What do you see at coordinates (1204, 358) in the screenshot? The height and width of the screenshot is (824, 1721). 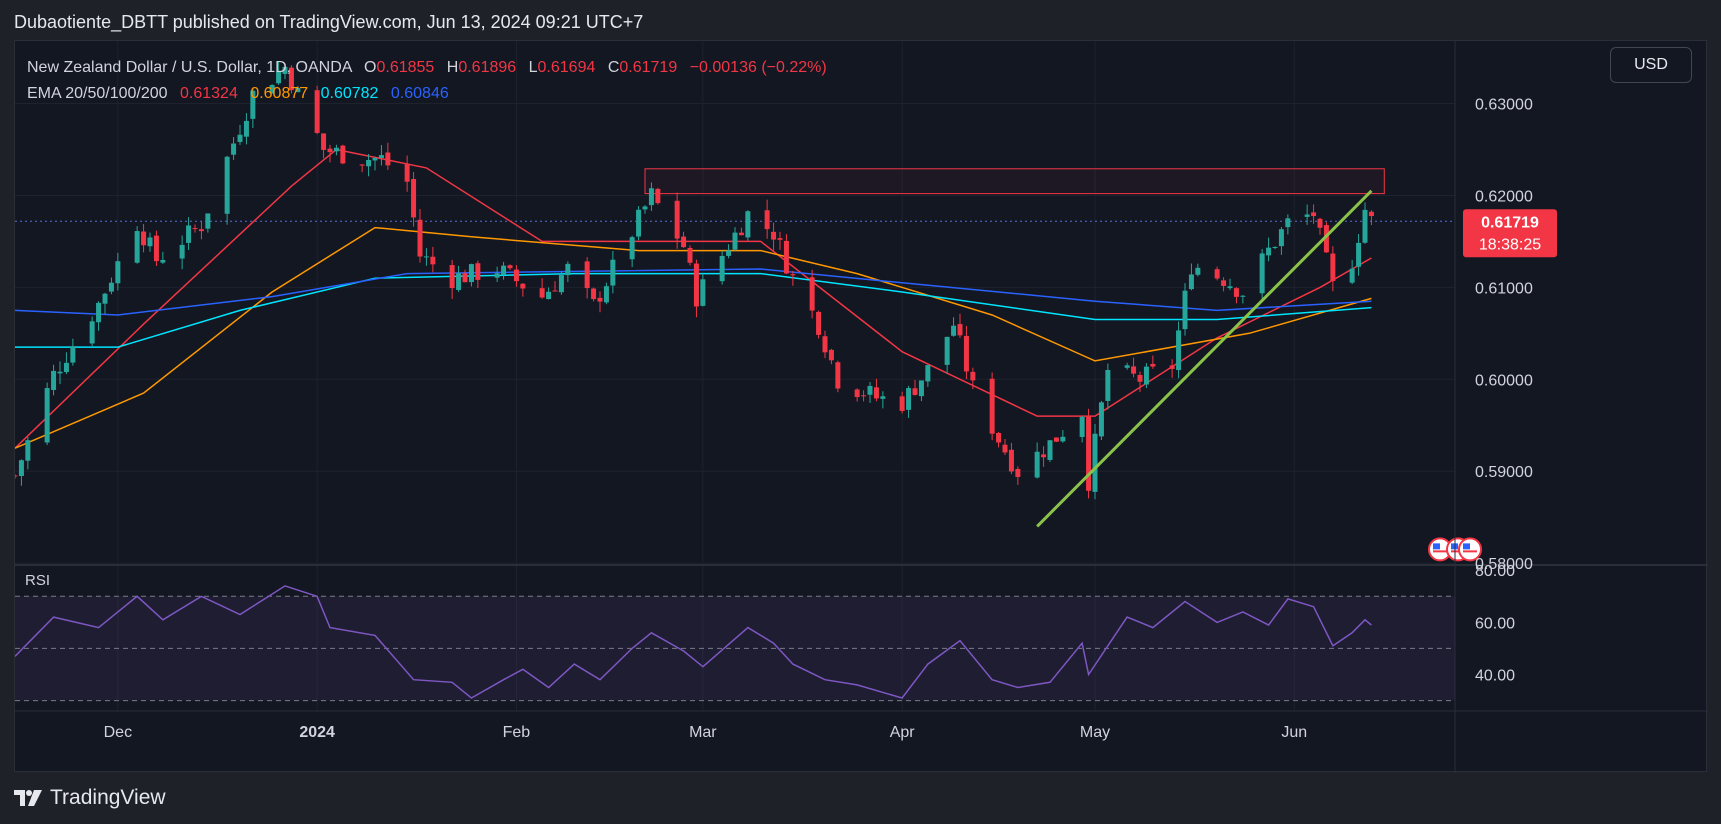 I see `trendline` at bounding box center [1204, 358].